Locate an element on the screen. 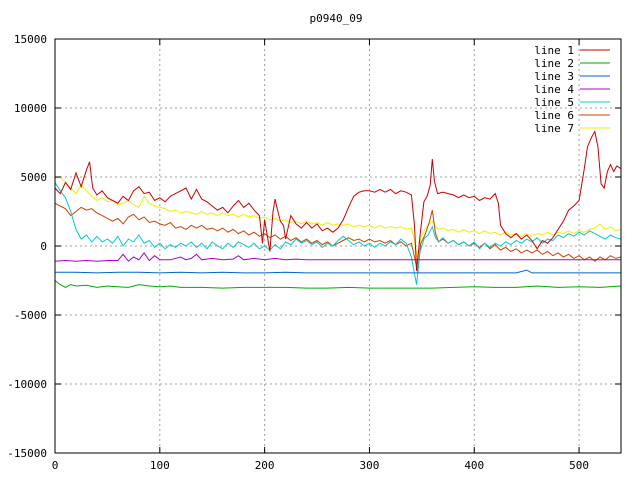  legend-label: line 5 is located at coordinates (554, 102).